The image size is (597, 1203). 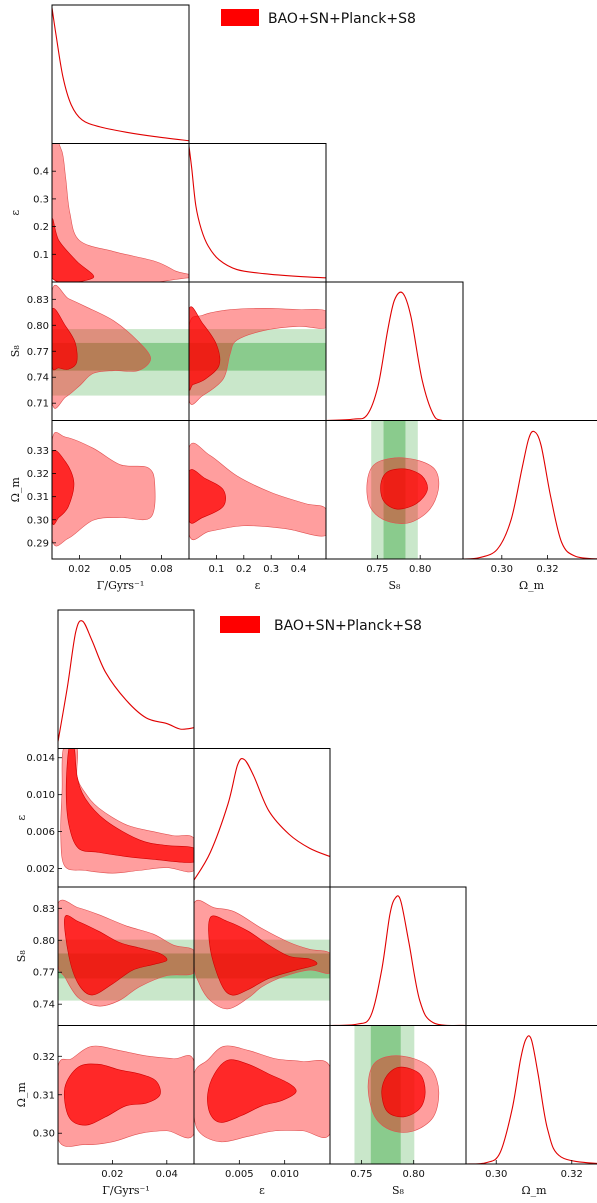 What do you see at coordinates (38, 451) in the screenshot?
I see `y-tick-label: 0.33` at bounding box center [38, 451].